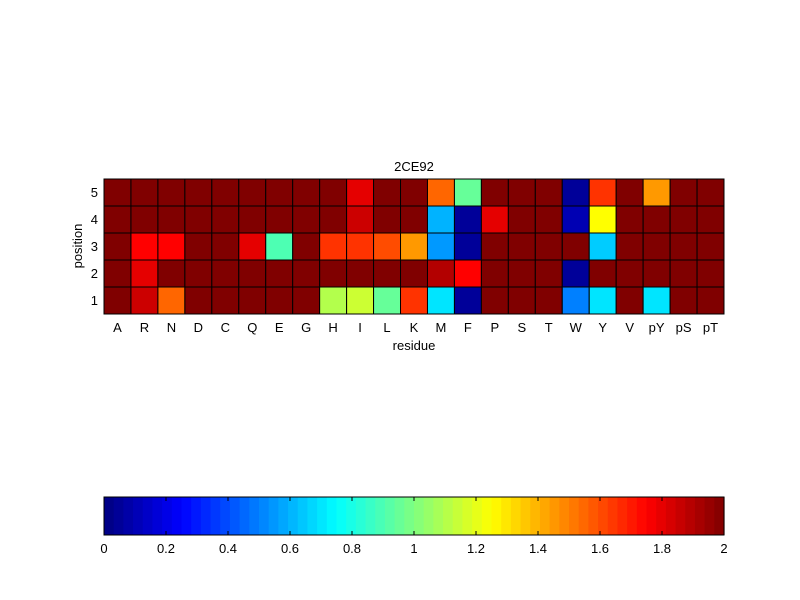 The width and height of the screenshot is (800, 600). I want to click on x-tick-label: S, so click(521, 327).